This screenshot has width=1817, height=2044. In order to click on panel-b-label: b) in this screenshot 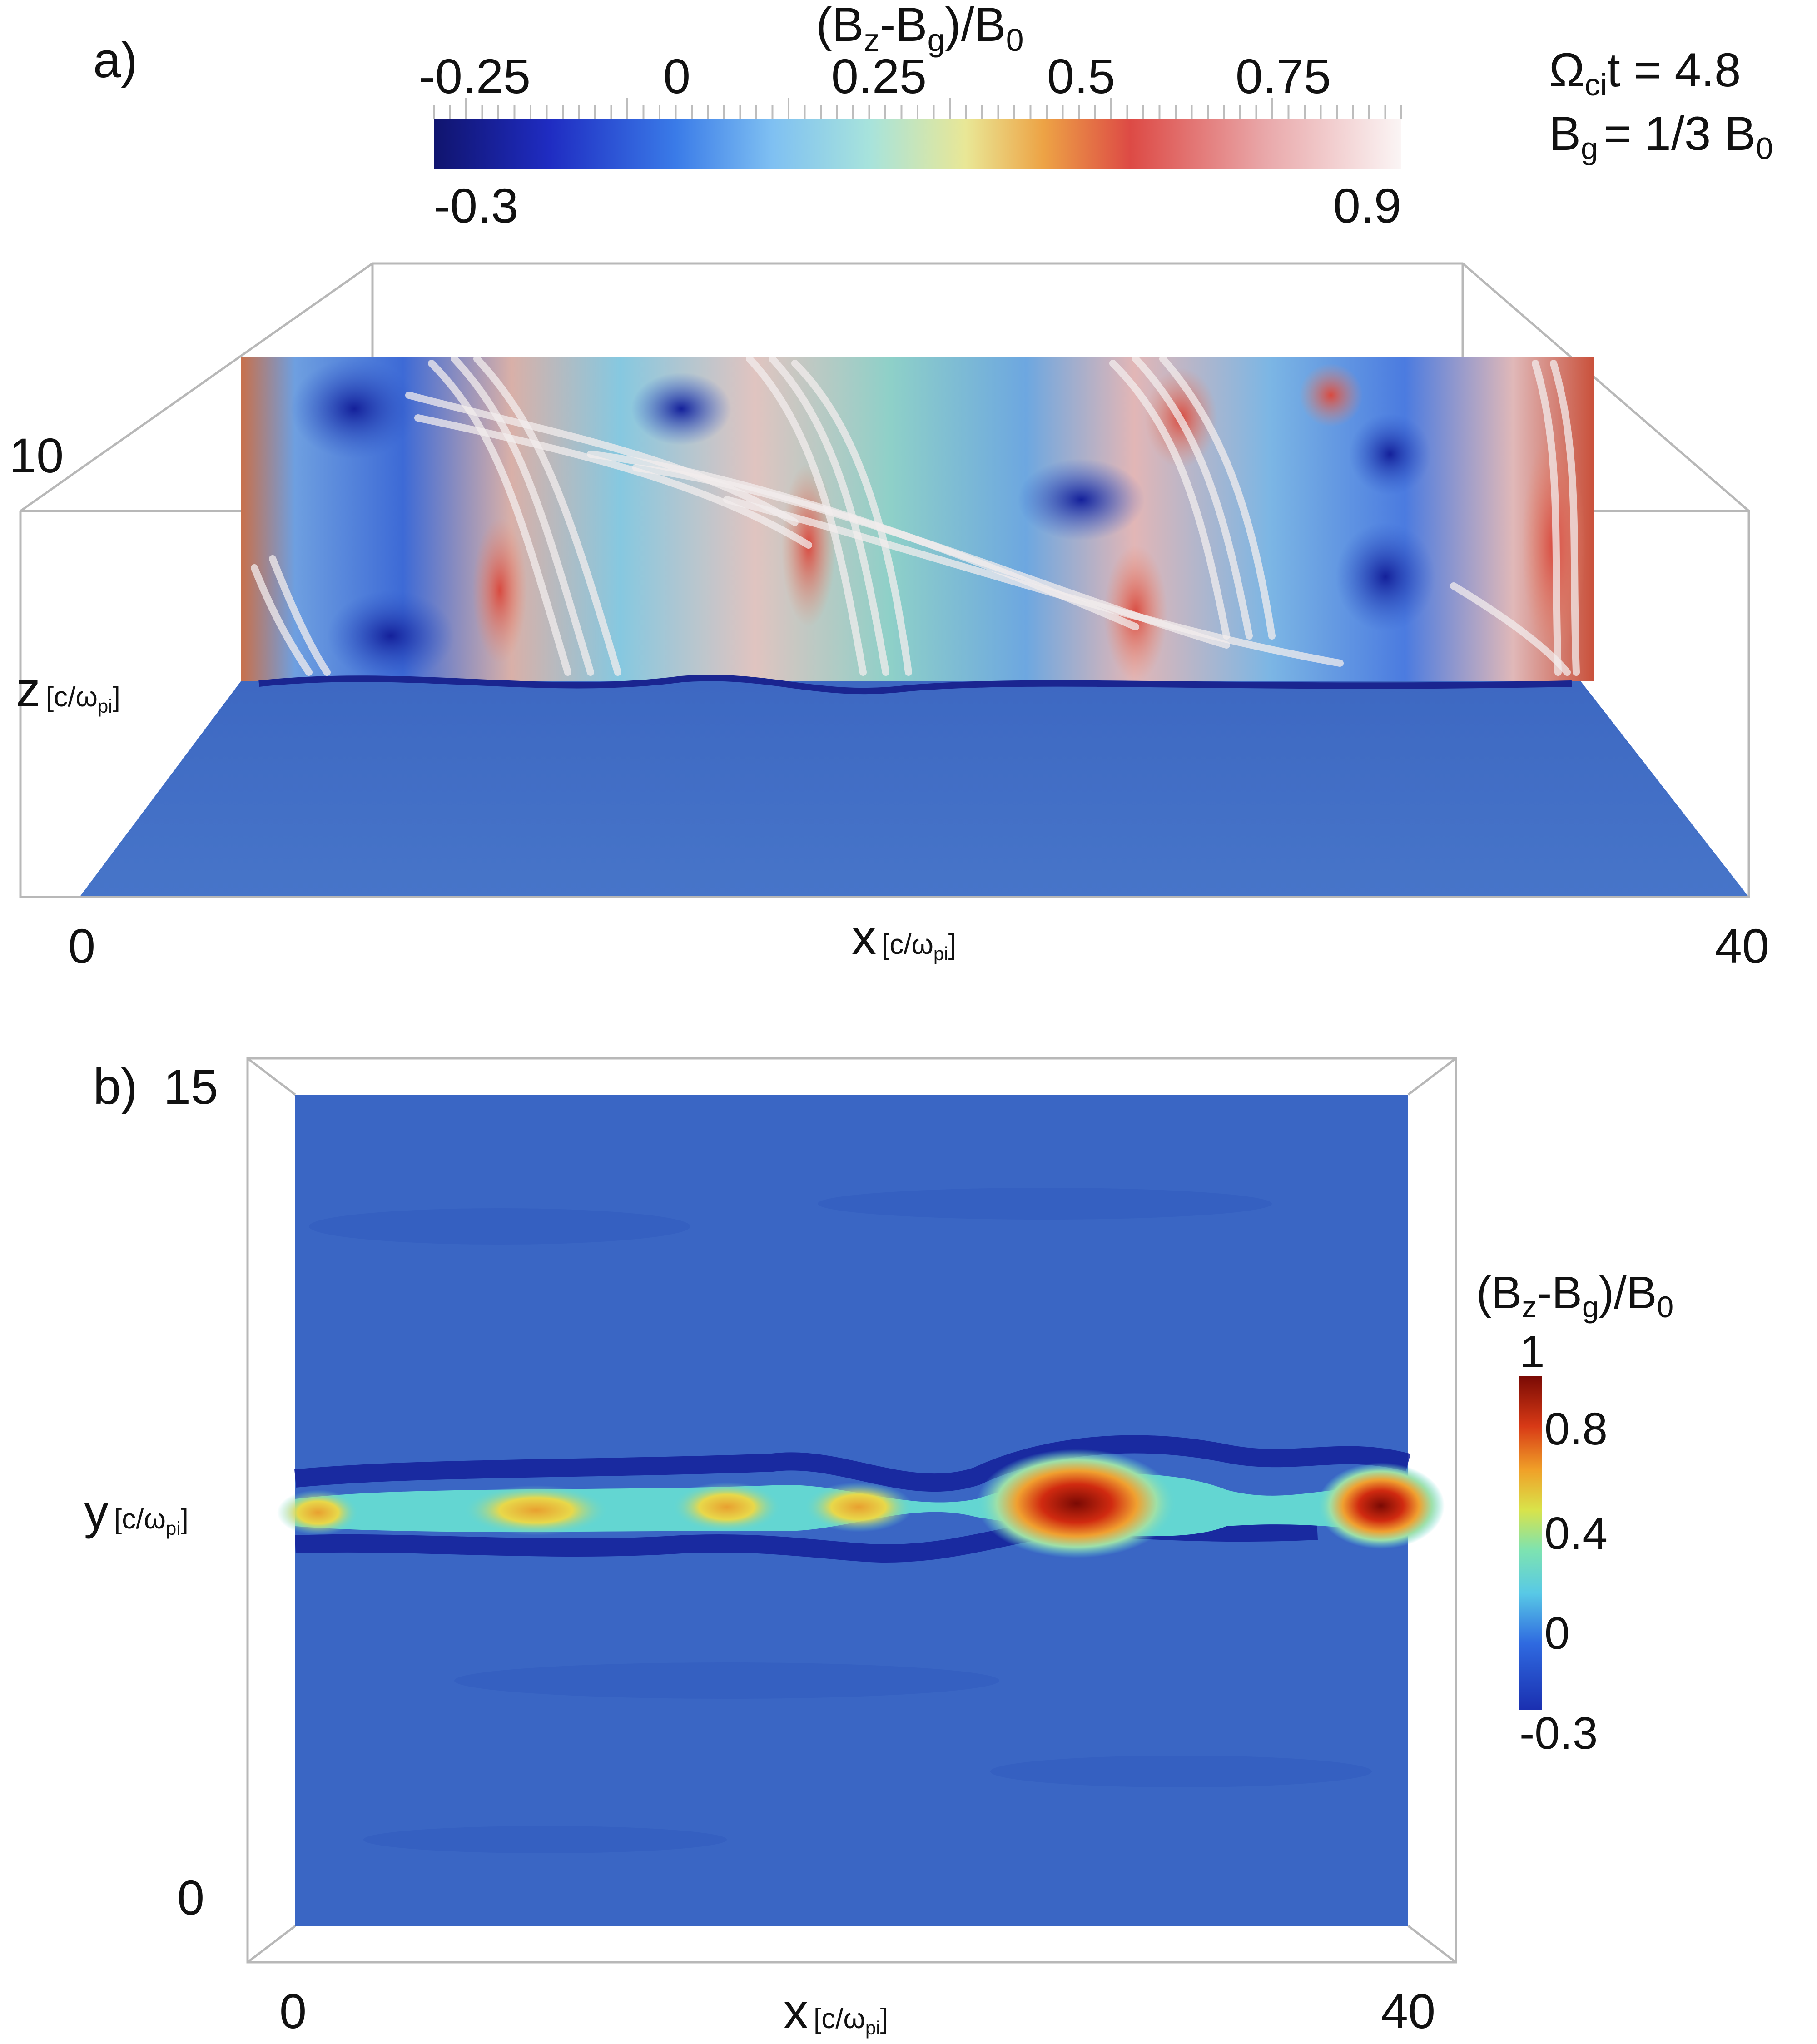, I will do `click(115, 1087)`.